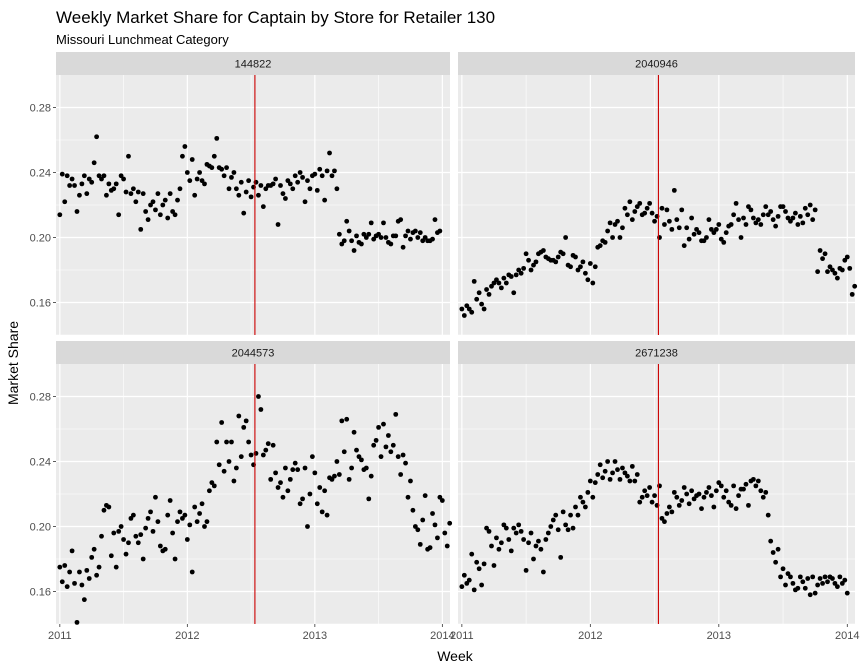  What do you see at coordinates (40, 239) in the screenshot?
I see `y-tick-label: 0.20` at bounding box center [40, 239].